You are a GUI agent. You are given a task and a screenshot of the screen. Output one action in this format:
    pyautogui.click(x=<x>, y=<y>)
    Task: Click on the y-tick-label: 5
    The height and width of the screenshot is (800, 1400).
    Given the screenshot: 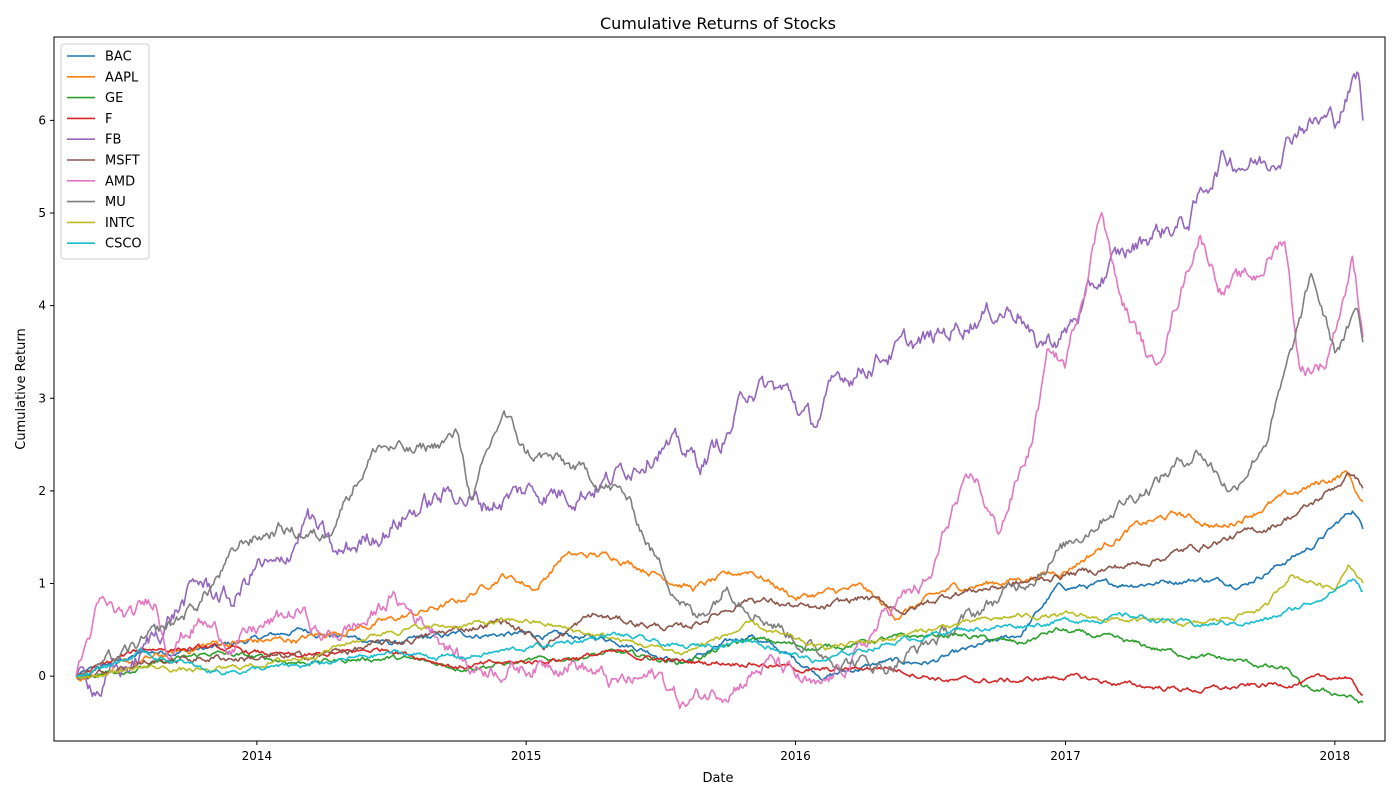 What is the action you would take?
    pyautogui.click(x=42, y=213)
    